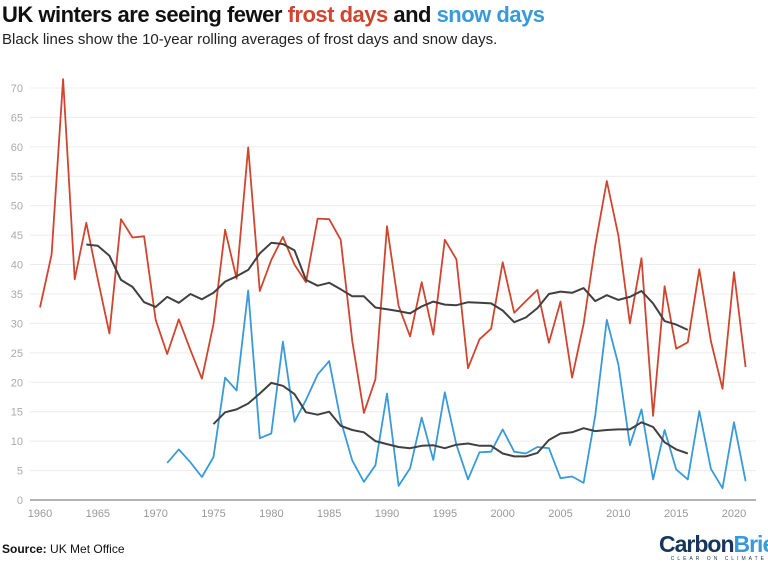 This screenshot has width=768, height=570. What do you see at coordinates (17, 383) in the screenshot?
I see `y-tick-label: 20` at bounding box center [17, 383].